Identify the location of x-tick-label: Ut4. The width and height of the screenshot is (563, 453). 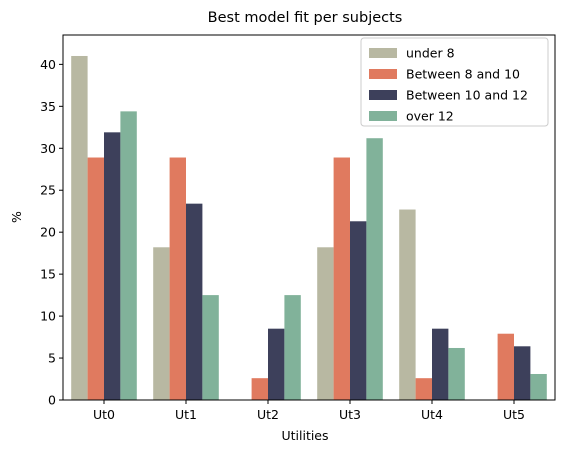
(432, 414).